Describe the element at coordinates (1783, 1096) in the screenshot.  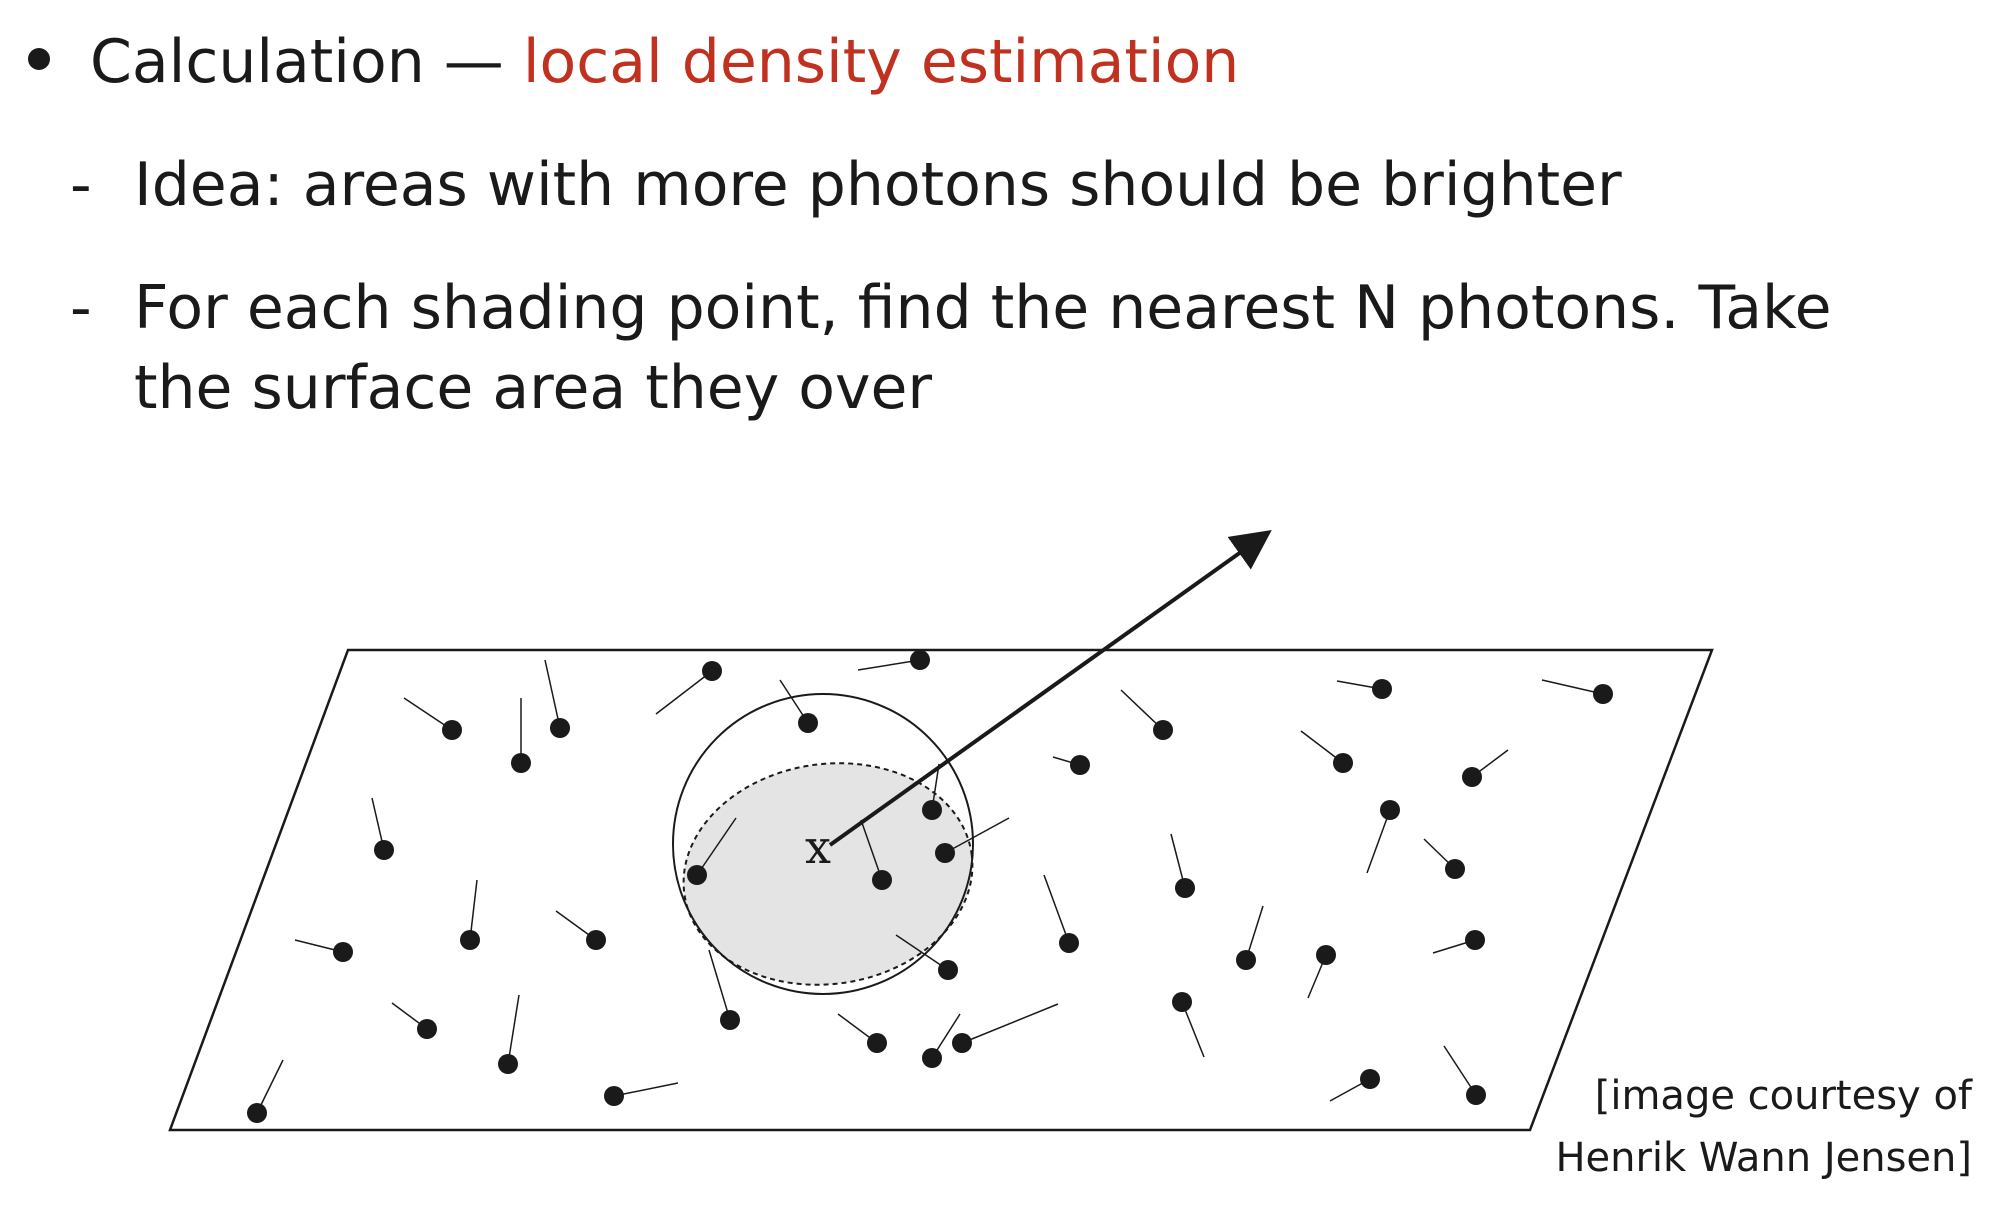
I see `credit-line-1: [image courtesy of` at that location.